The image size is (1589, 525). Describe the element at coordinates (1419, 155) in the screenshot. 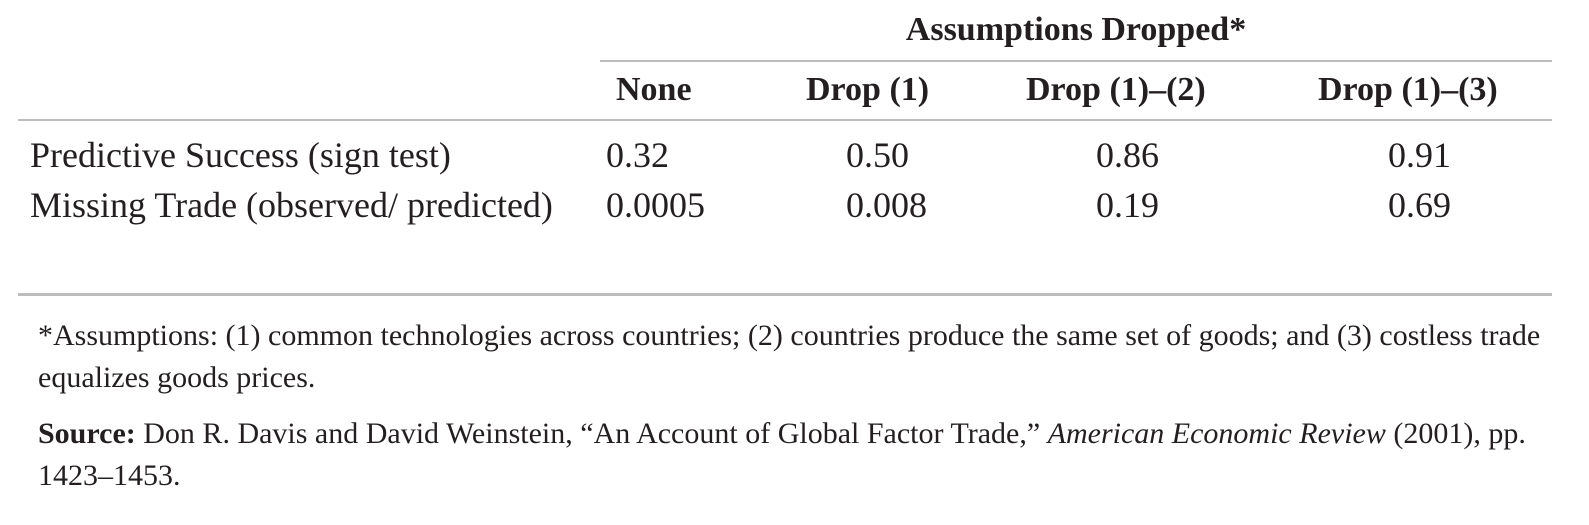

I see `cell-predictive-drop-1-3: 0.91` at that location.